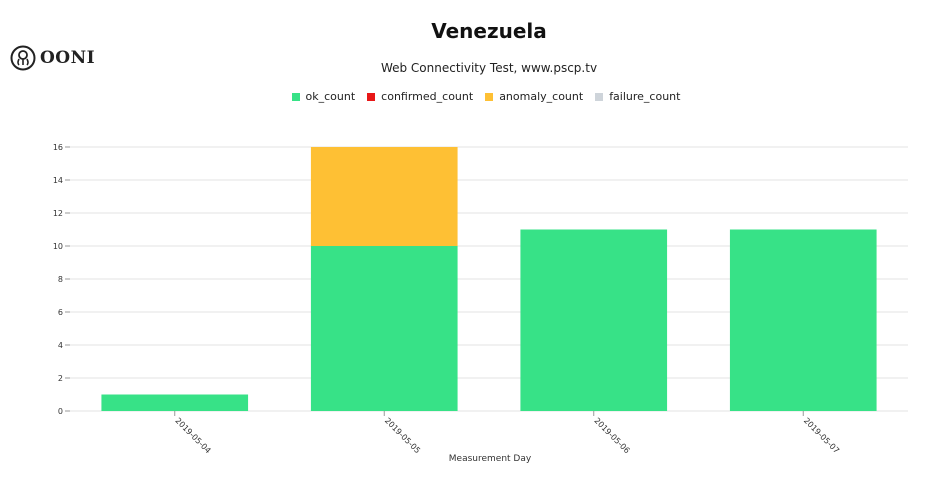 This screenshot has width=936, height=488. I want to click on y-tick-label: 8, so click(60, 279).